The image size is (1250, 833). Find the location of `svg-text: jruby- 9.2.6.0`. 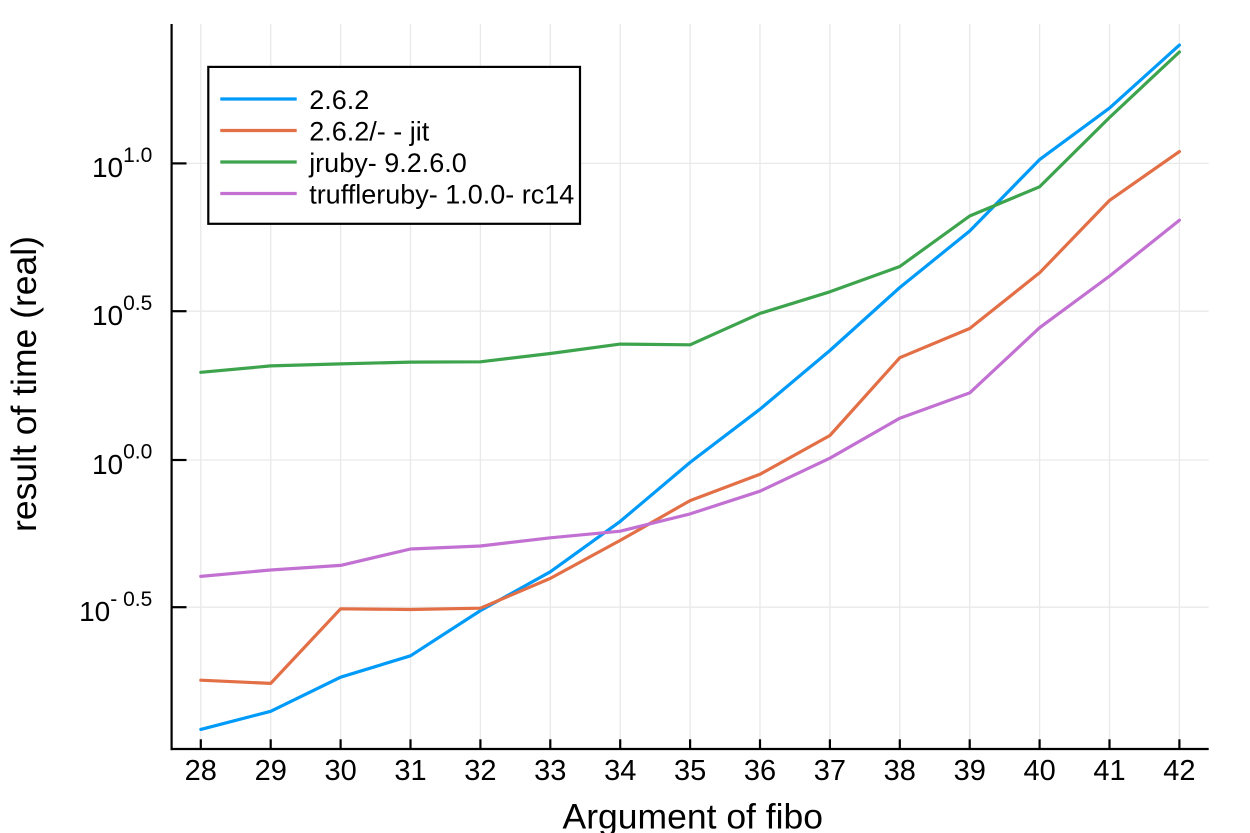

svg-text: jruby- 9.2.6.0 is located at coordinates (387, 163).